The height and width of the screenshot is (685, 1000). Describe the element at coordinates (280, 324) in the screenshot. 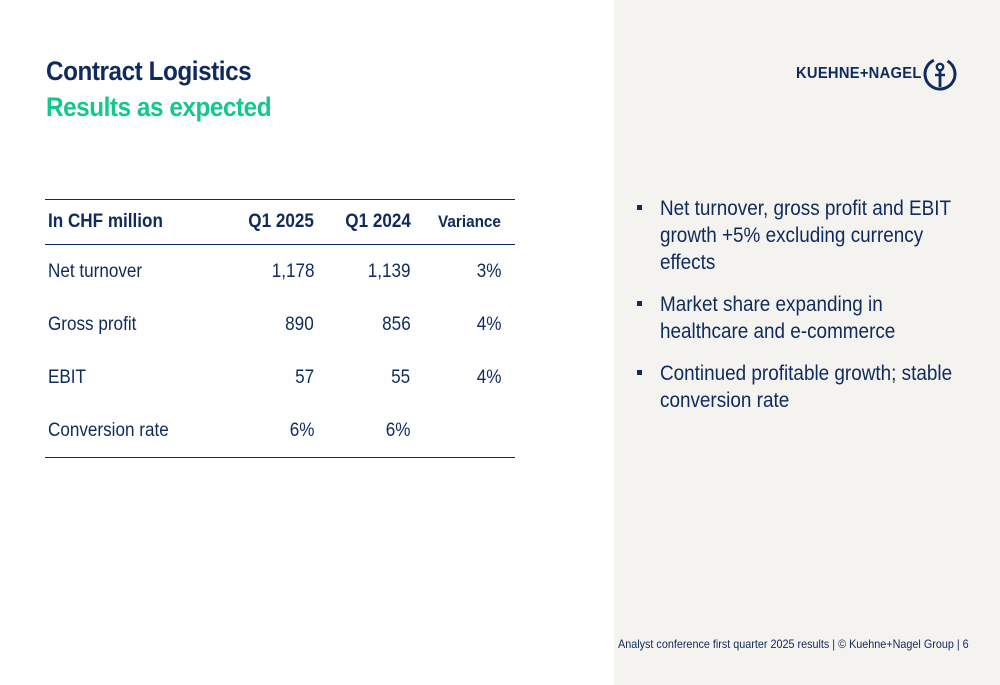

I see `table-row: Gross profit 890 856 4%` at that location.